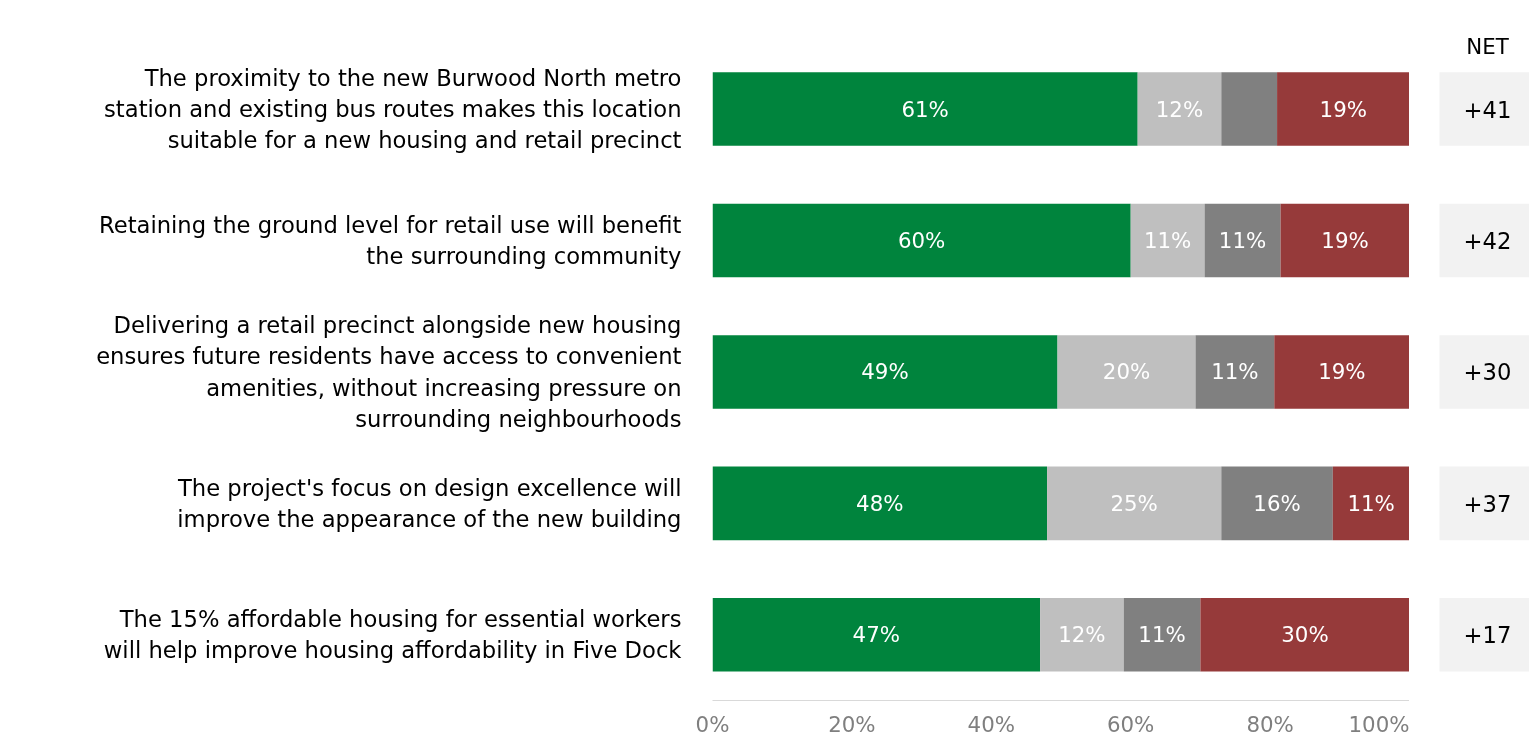 Image resolution: width=1529 pixels, height=755 pixels. Describe the element at coordinates (1131, 724) in the screenshot. I see `x-tick-label: 60%` at that location.